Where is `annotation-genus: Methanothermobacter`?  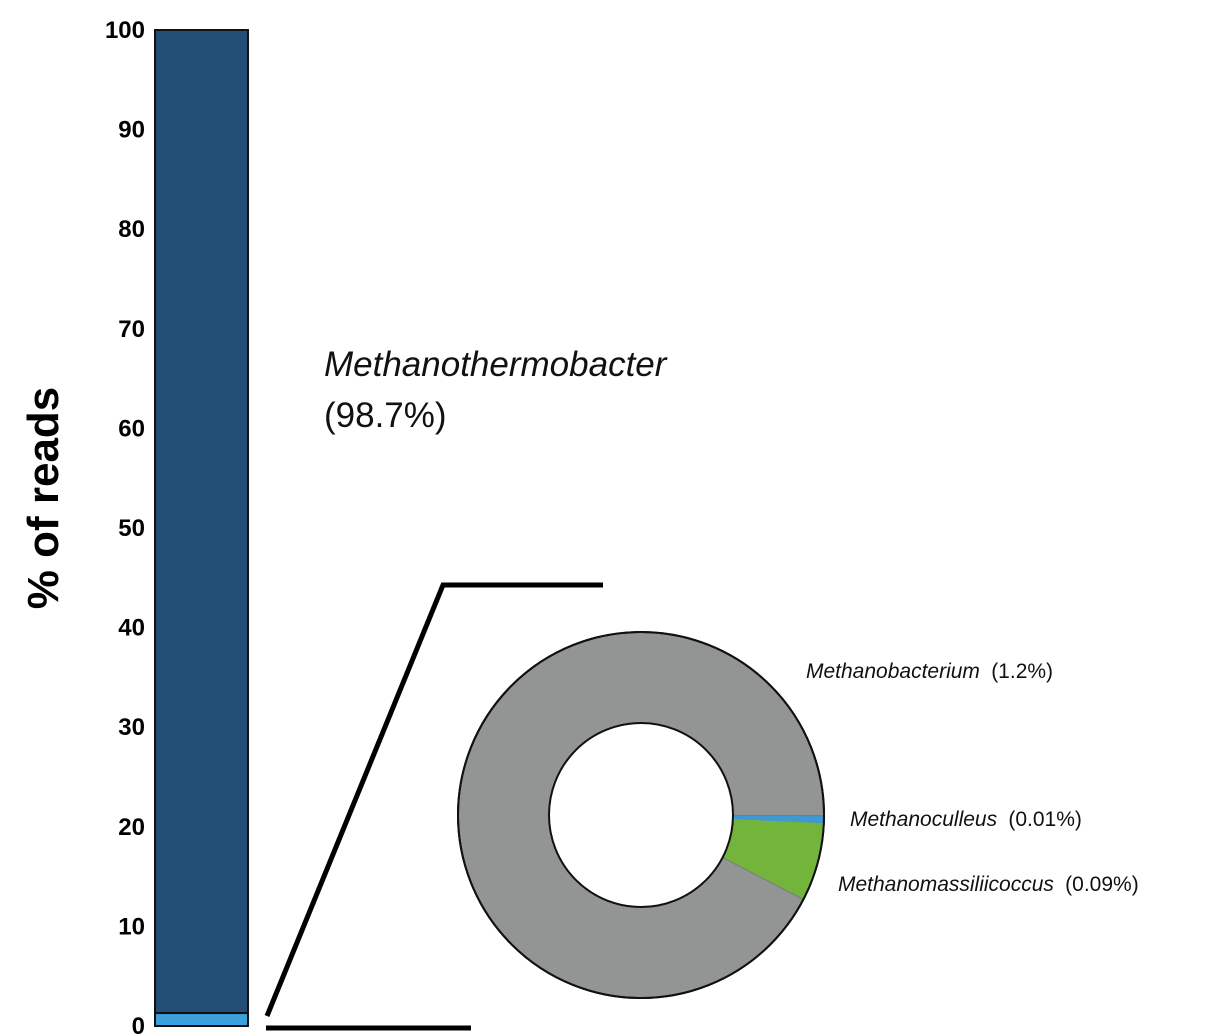 annotation-genus: Methanothermobacter is located at coordinates (496, 364).